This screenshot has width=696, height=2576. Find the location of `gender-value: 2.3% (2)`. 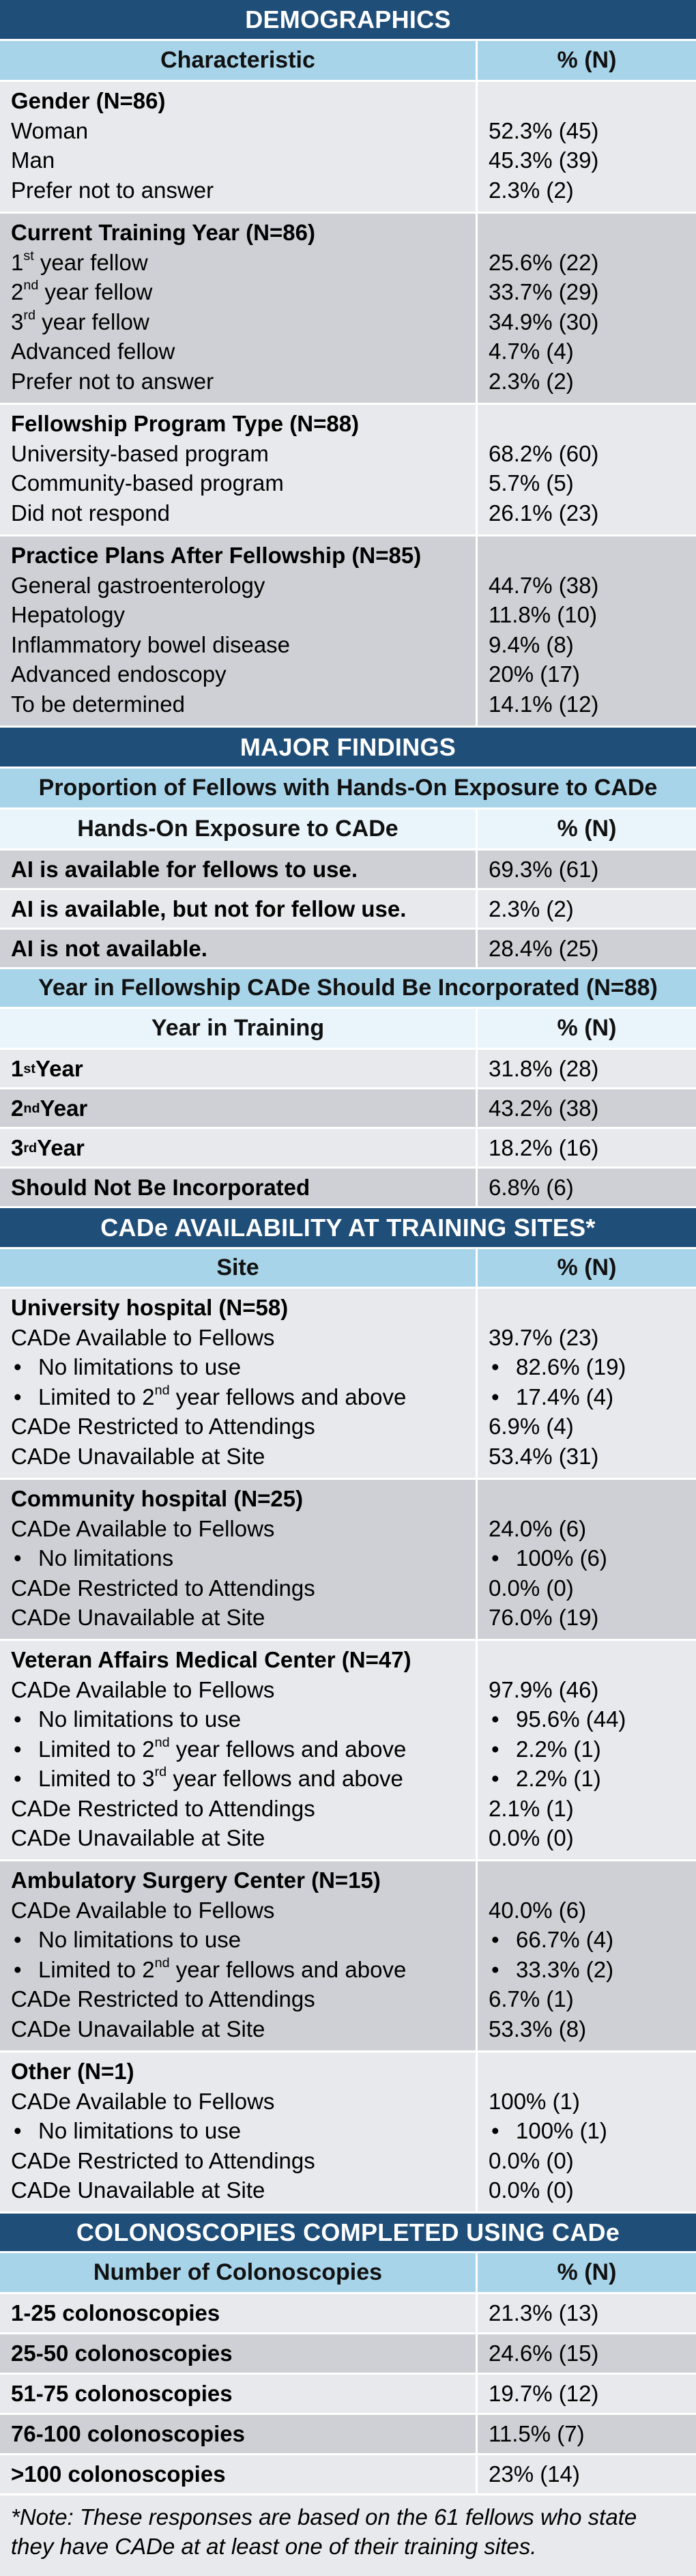

gender-value: 2.3% (2) is located at coordinates (531, 190).